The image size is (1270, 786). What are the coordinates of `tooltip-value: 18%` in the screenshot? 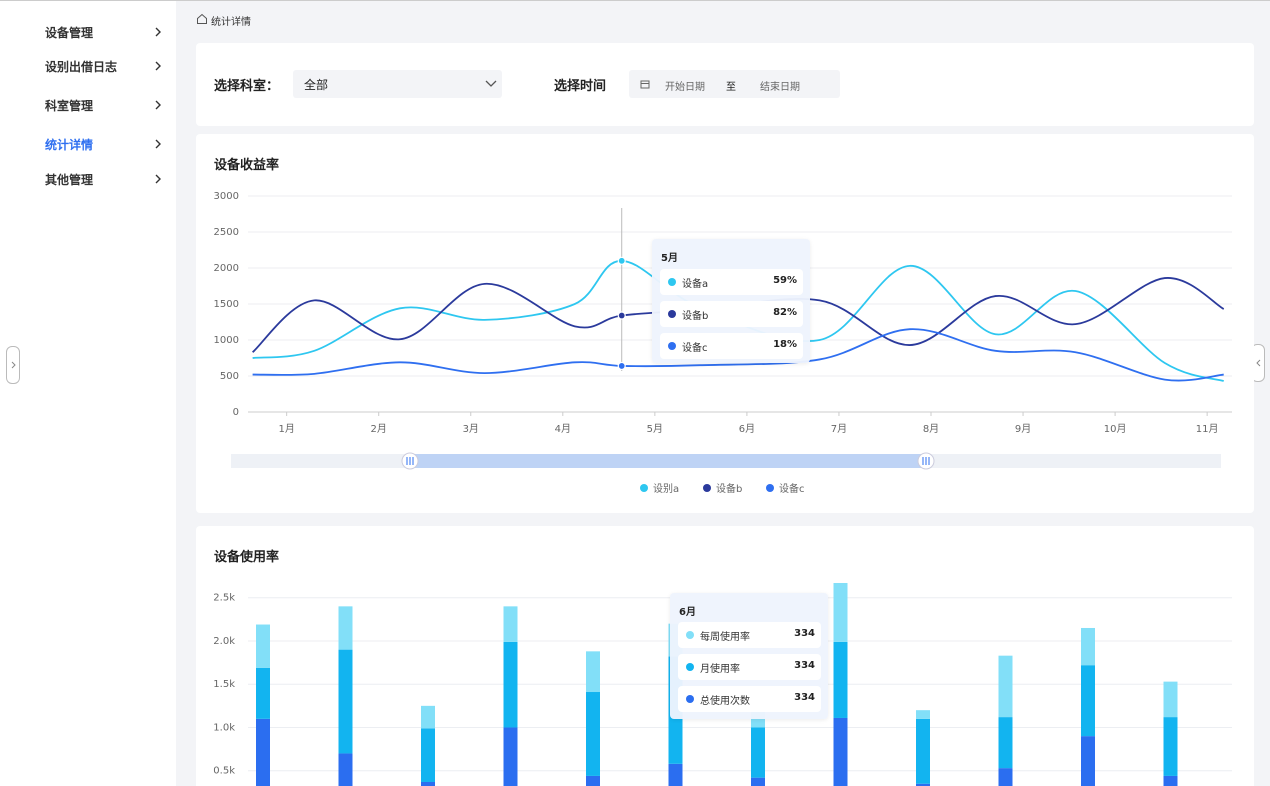 It's located at (785, 344).